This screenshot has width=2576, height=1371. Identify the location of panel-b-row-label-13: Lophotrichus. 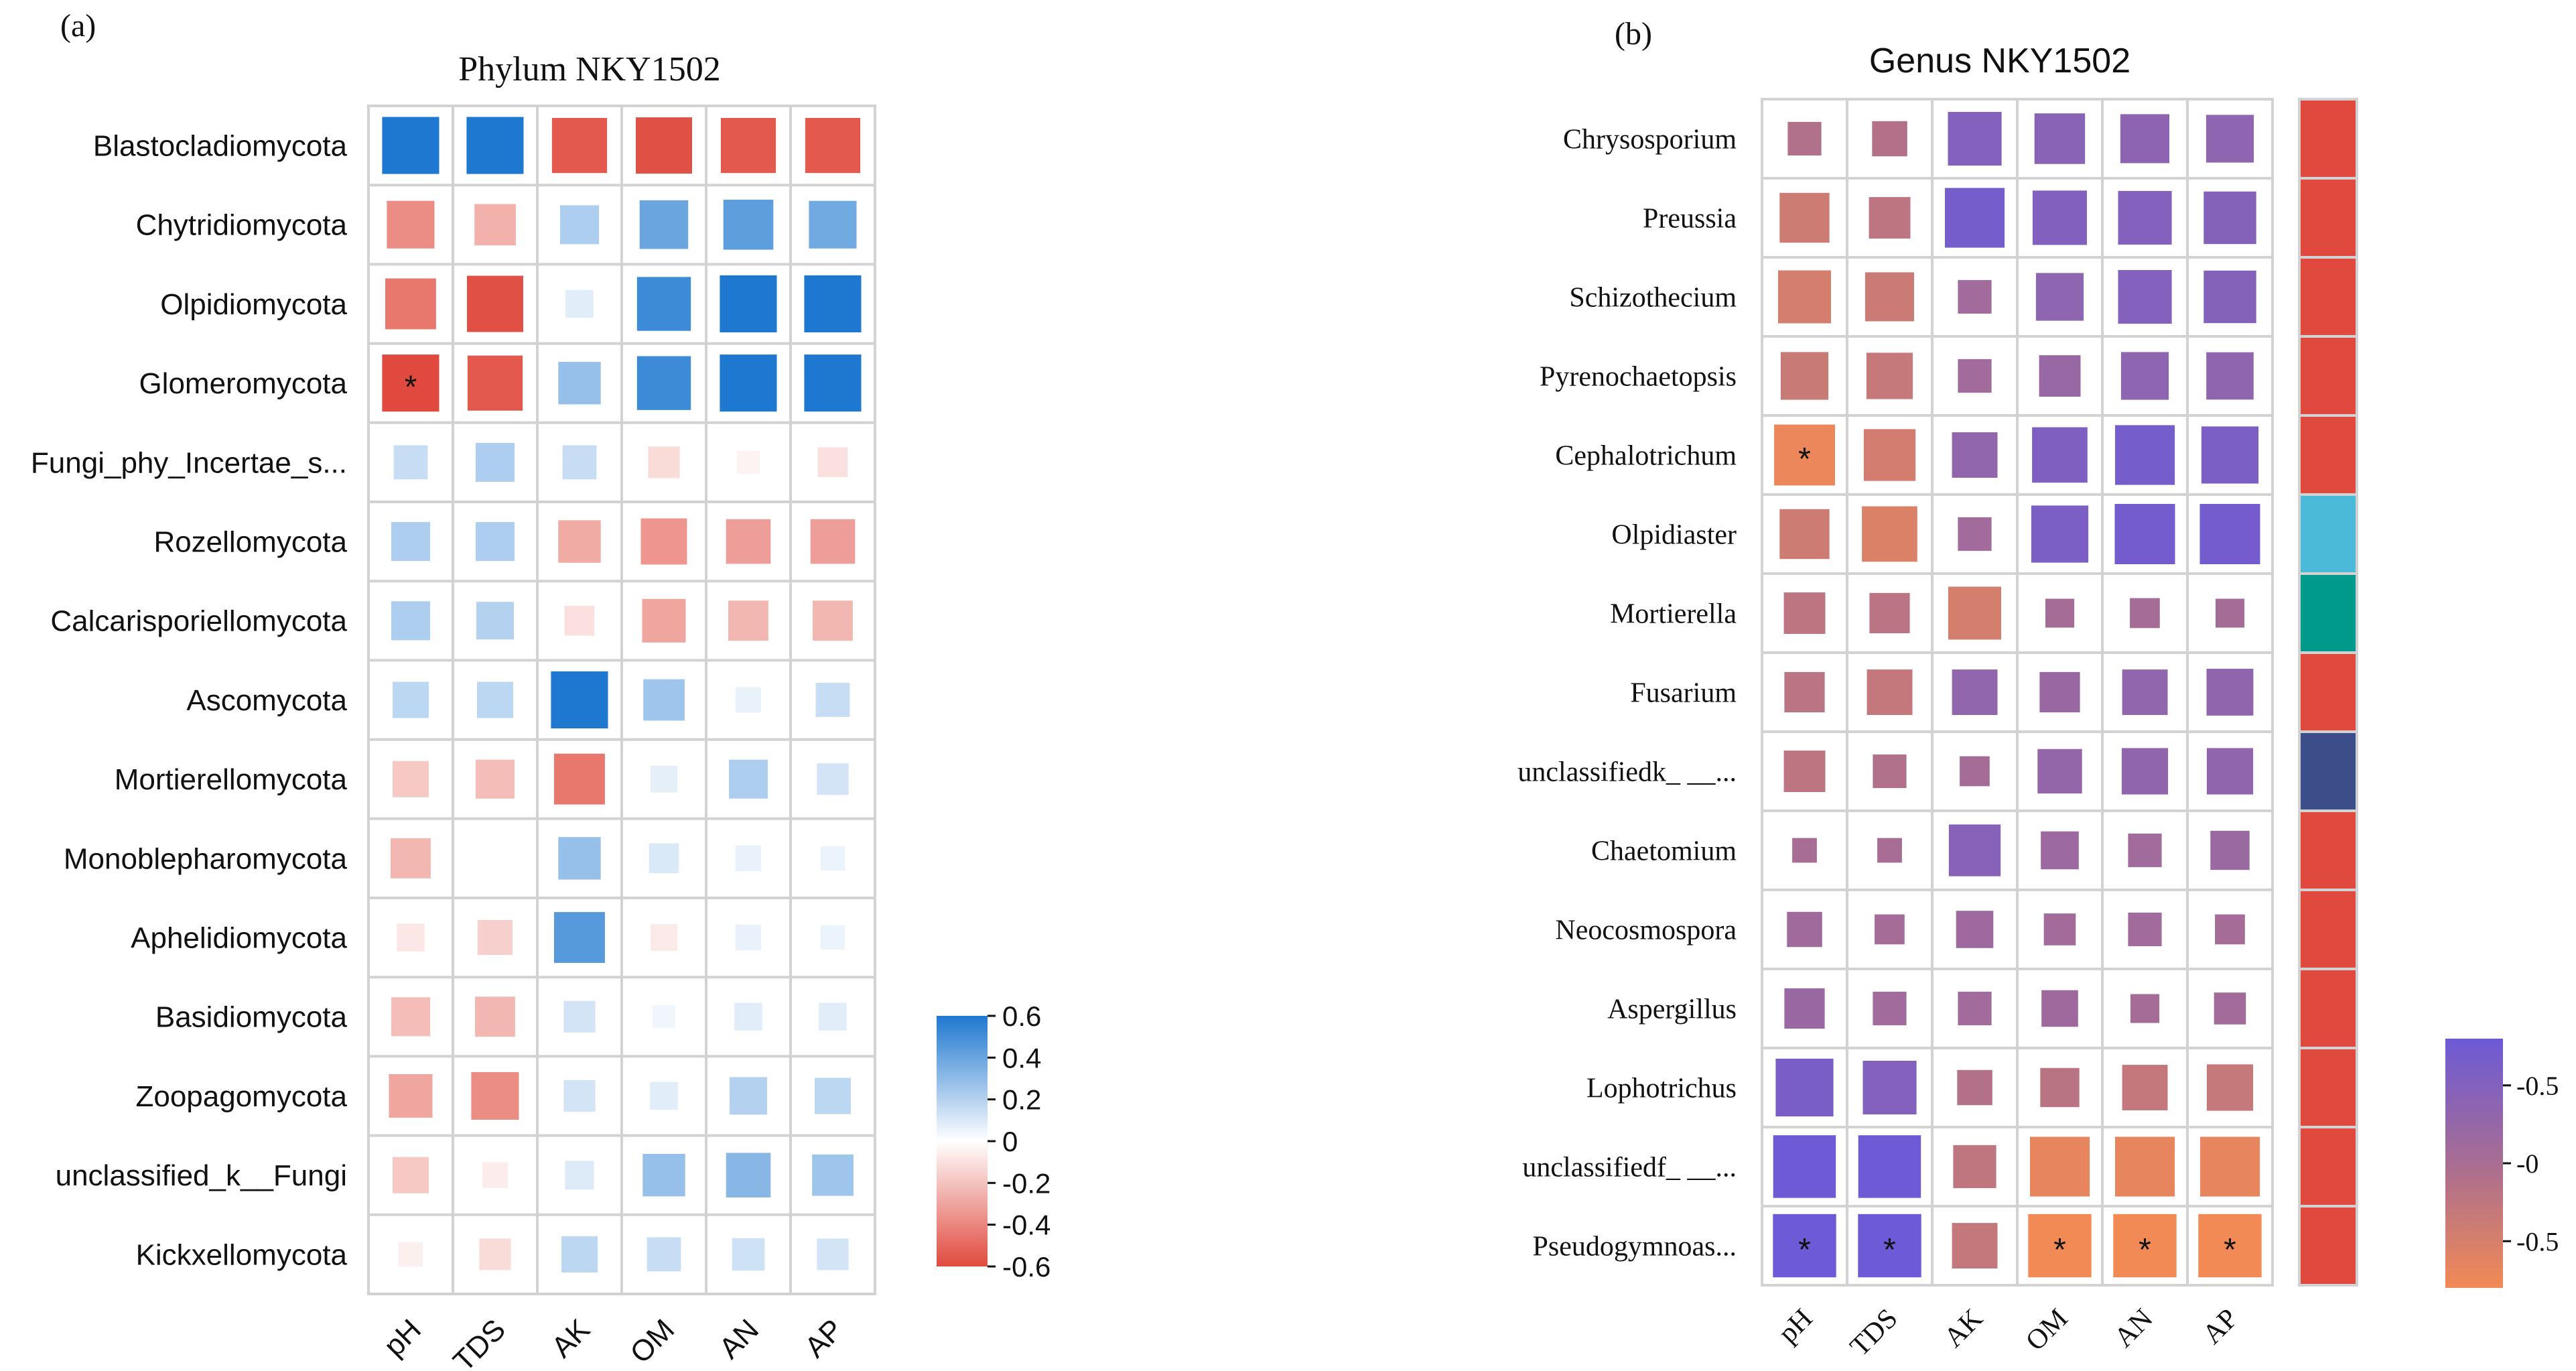
(1662, 1088).